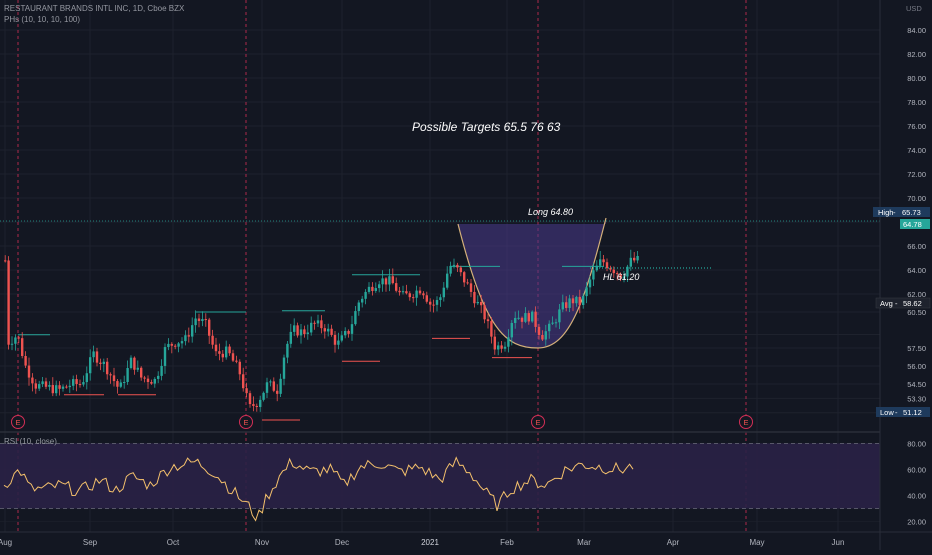 The height and width of the screenshot is (555, 932). I want to click on rsi-title: RSI (10, close), so click(30, 441).